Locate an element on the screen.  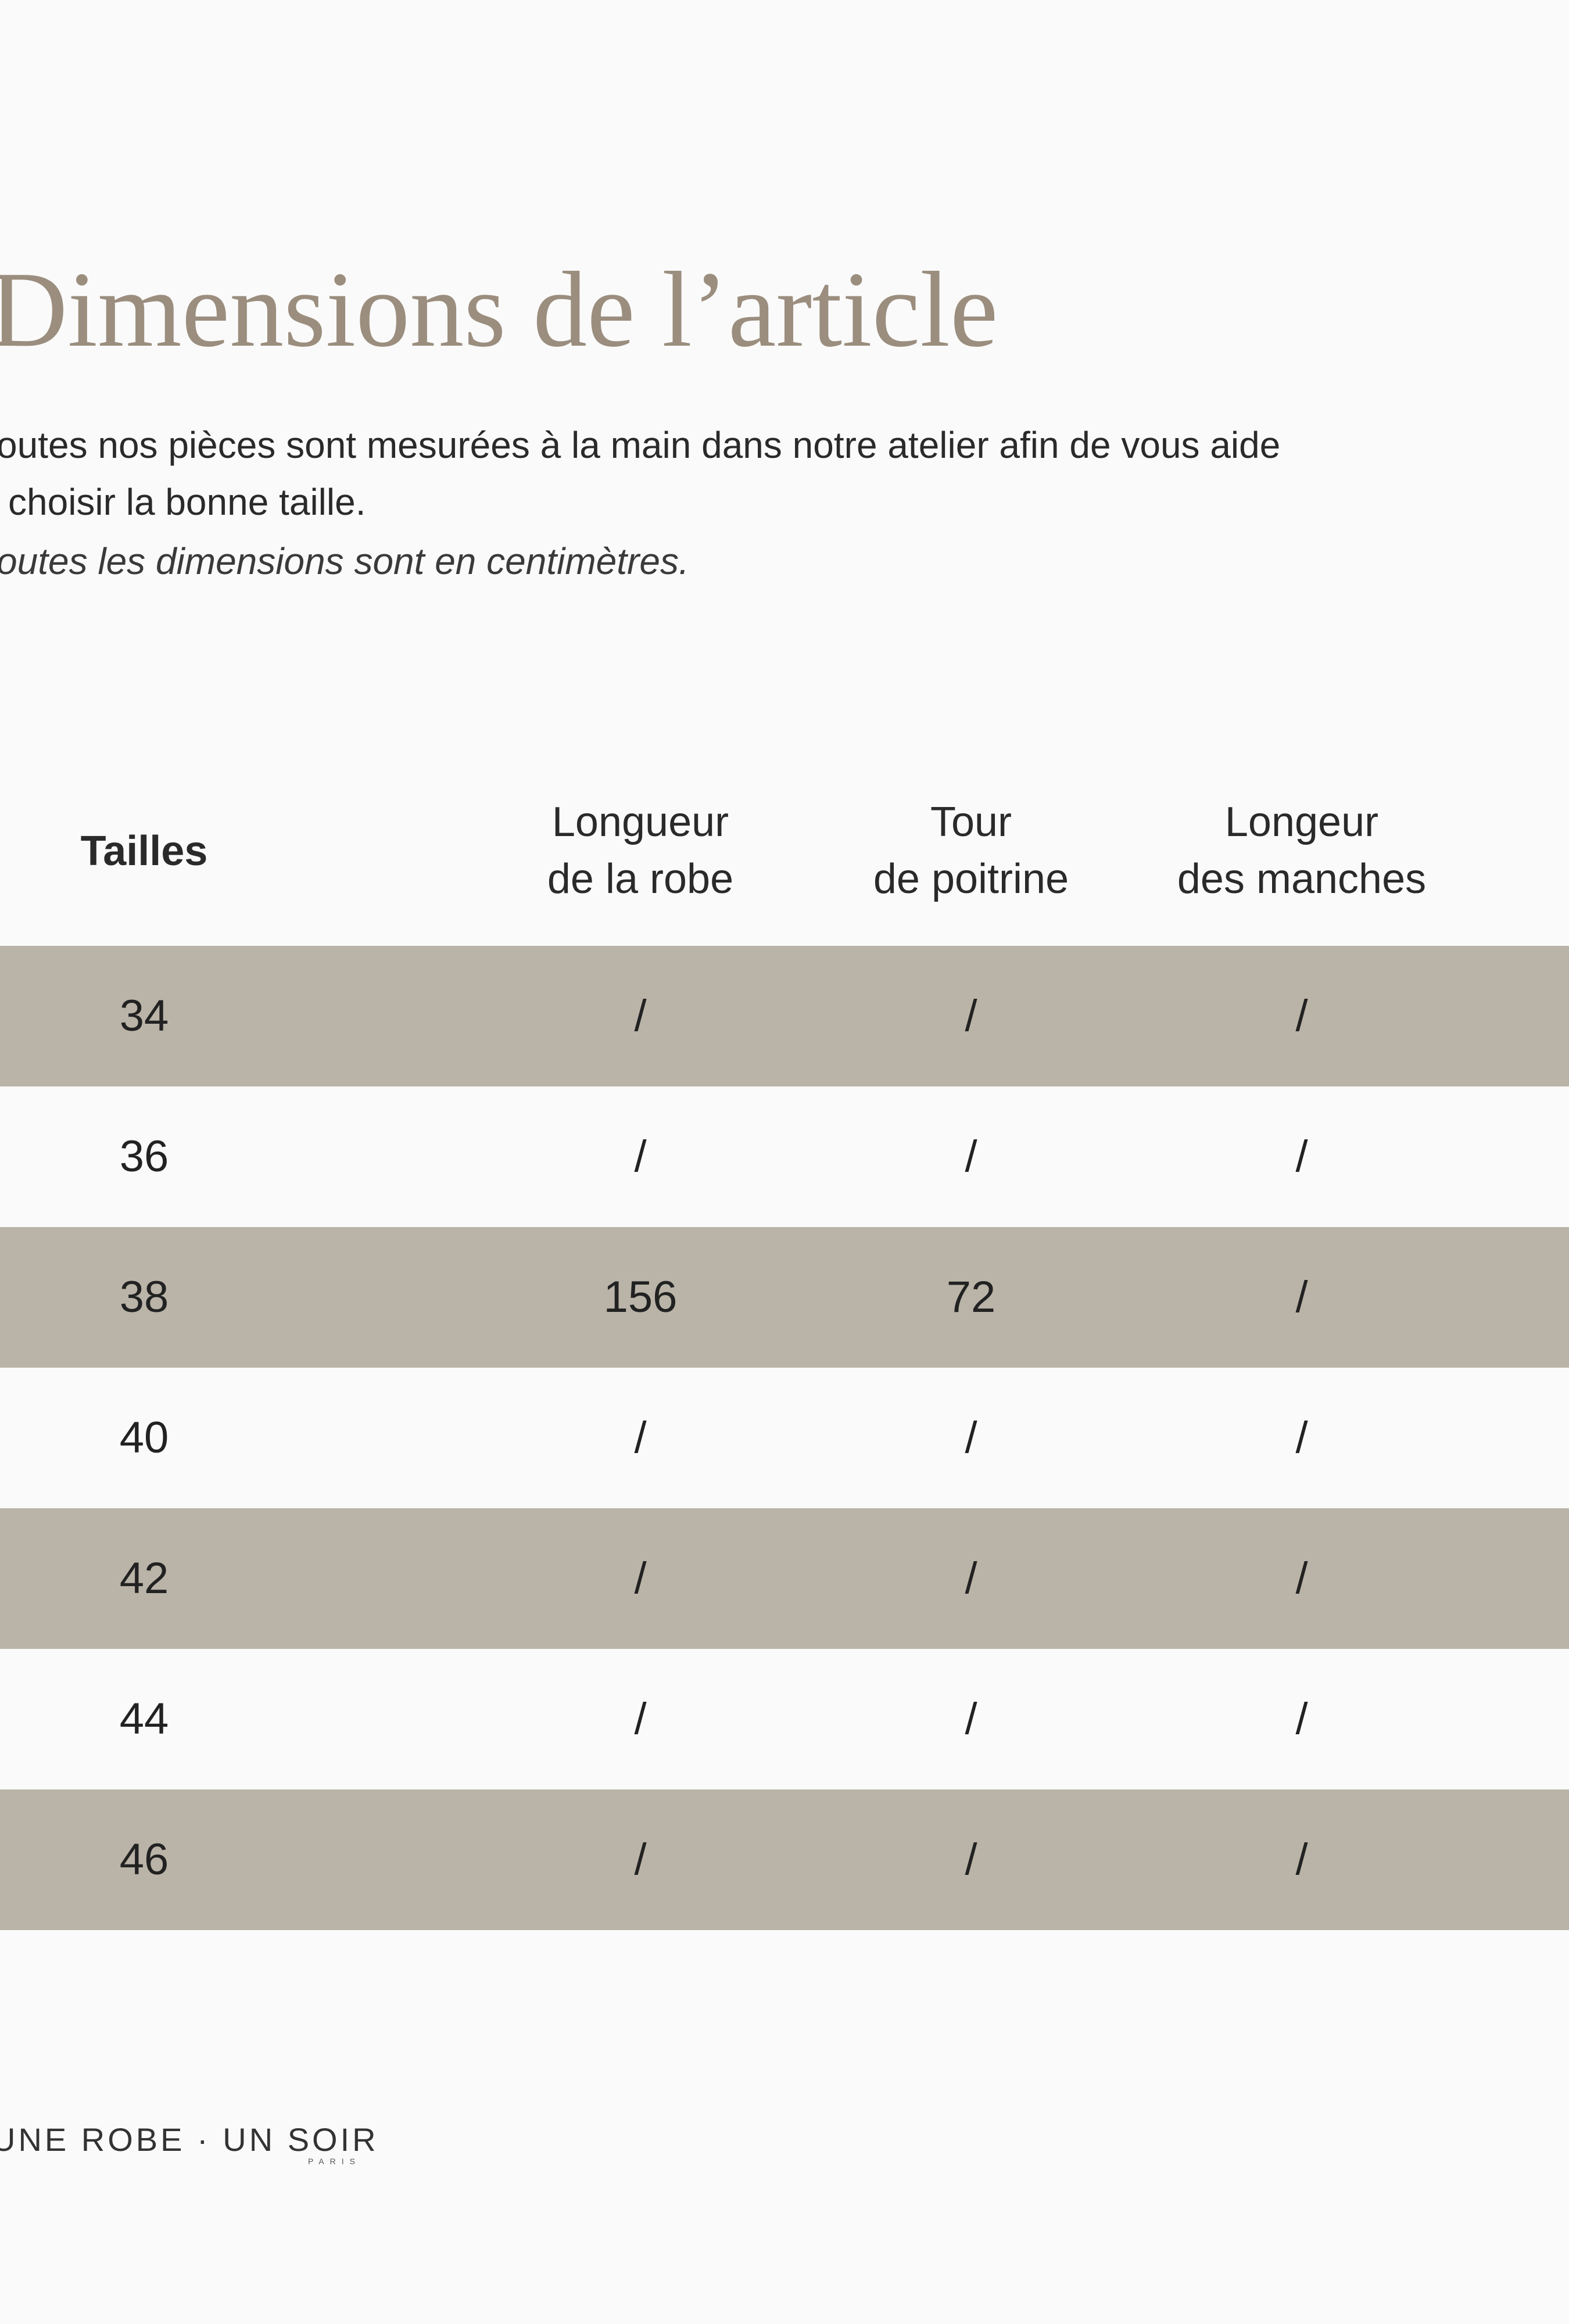
column-header: Tailles is located at coordinates (144, 851).